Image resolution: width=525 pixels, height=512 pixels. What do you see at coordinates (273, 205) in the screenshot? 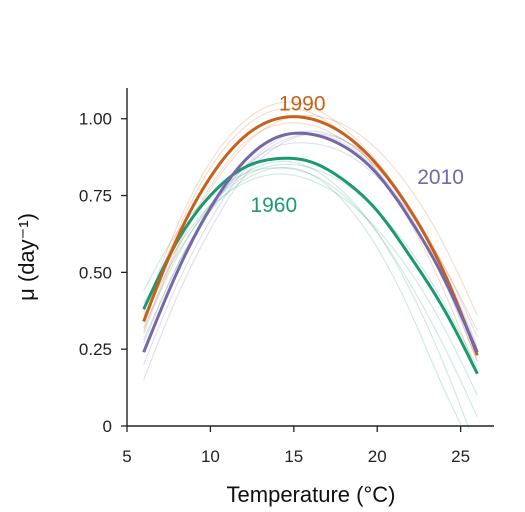
I see `series-label-1960: 1960` at bounding box center [273, 205].